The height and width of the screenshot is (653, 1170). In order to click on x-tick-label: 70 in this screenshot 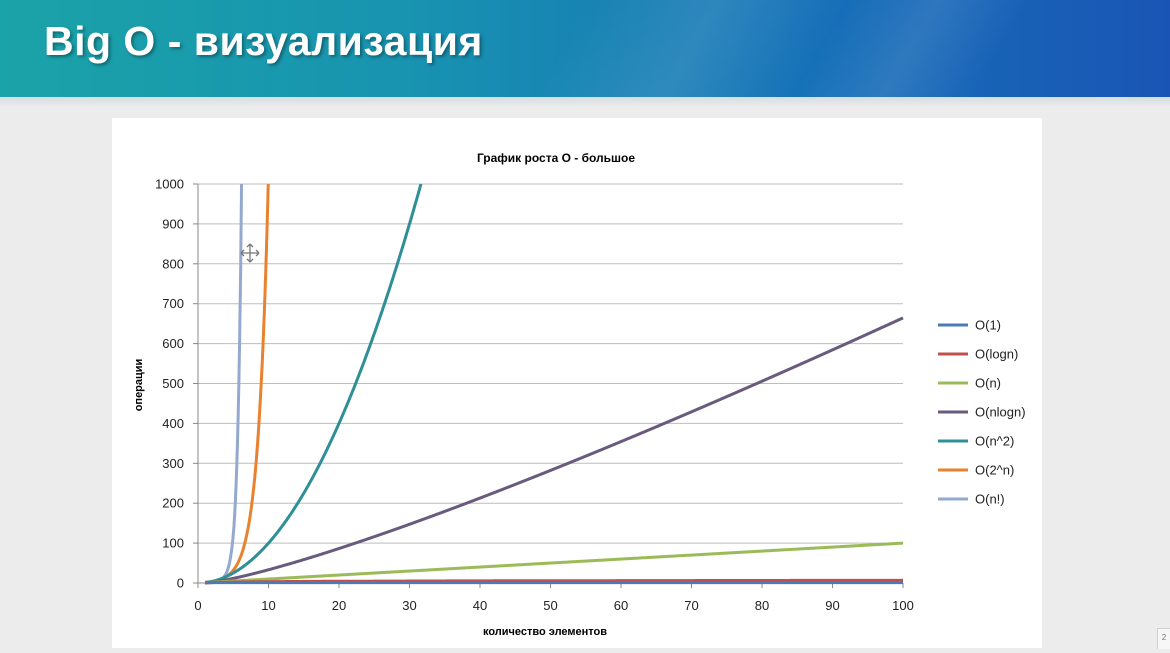, I will do `click(691, 605)`.